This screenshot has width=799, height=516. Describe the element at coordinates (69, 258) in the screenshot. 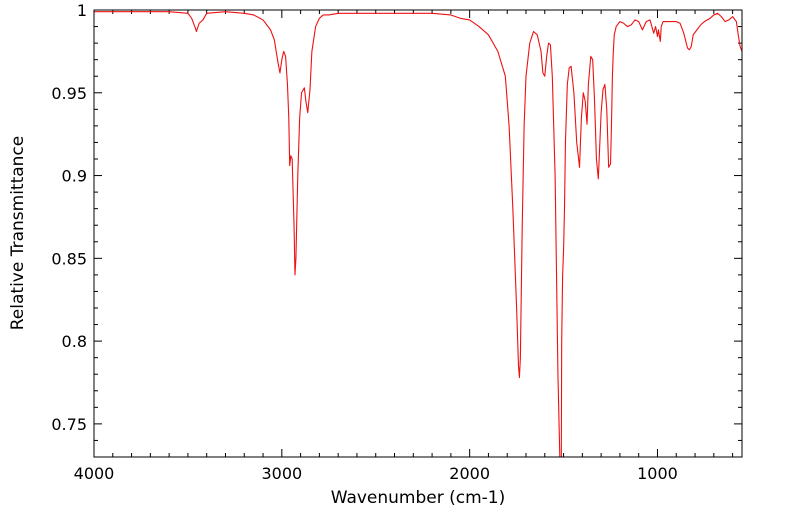

I see `y-tick-label: 0.85` at that location.